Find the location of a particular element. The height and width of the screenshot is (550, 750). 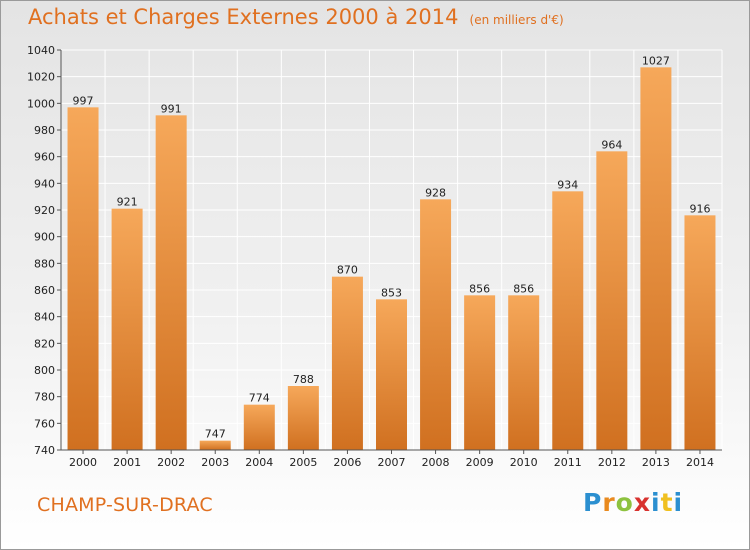

value-label-2006: 870 is located at coordinates (347, 270).